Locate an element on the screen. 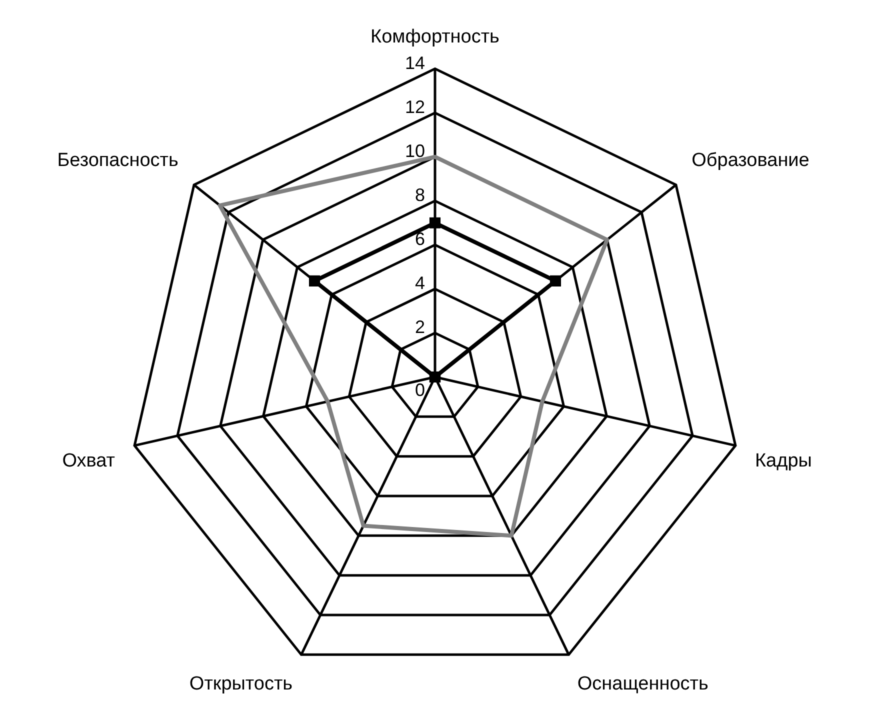 The height and width of the screenshot is (715, 871). y-tick-label: 10 is located at coordinates (414, 150).